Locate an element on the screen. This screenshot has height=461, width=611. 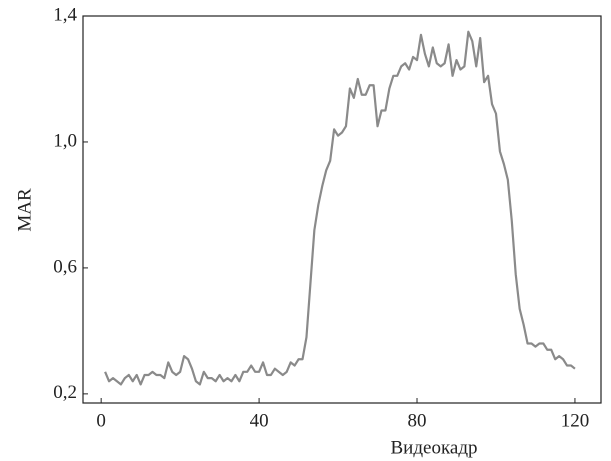
y-tick-label: 0,2 is located at coordinates (65, 392).